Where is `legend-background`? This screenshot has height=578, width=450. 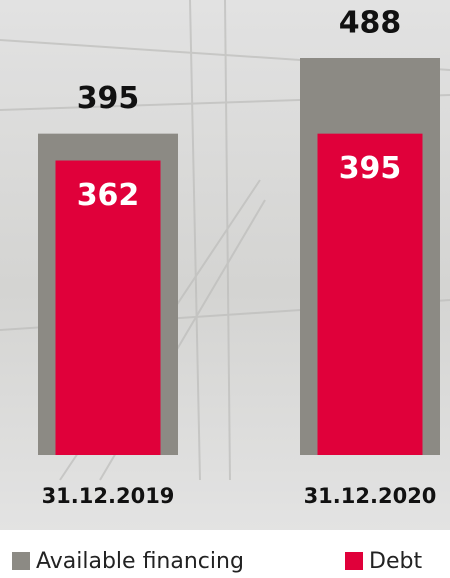 legend-background is located at coordinates (225, 554).